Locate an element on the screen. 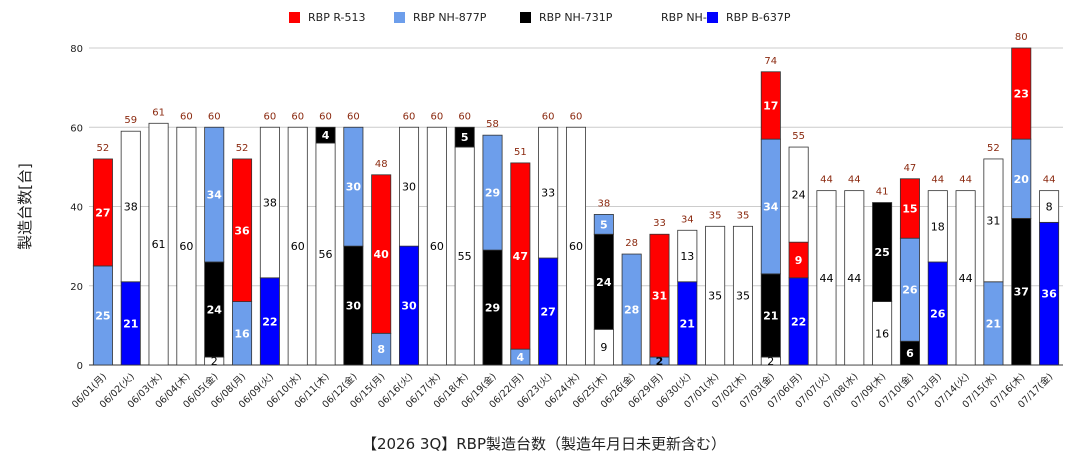 The width and height of the screenshot is (1088, 468). data-label: 55 is located at coordinates (465, 256).